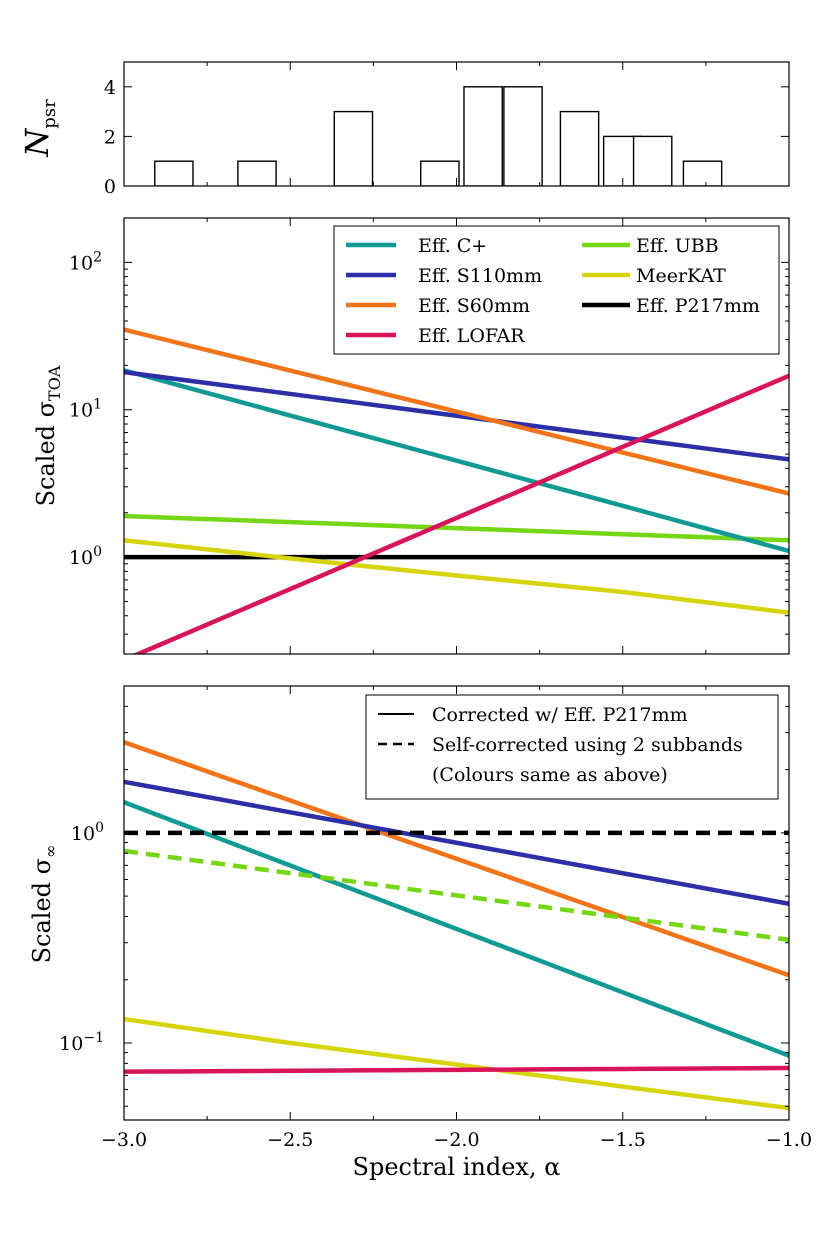  I want to click on x-tick-label: −2.5, so click(290, 1140).